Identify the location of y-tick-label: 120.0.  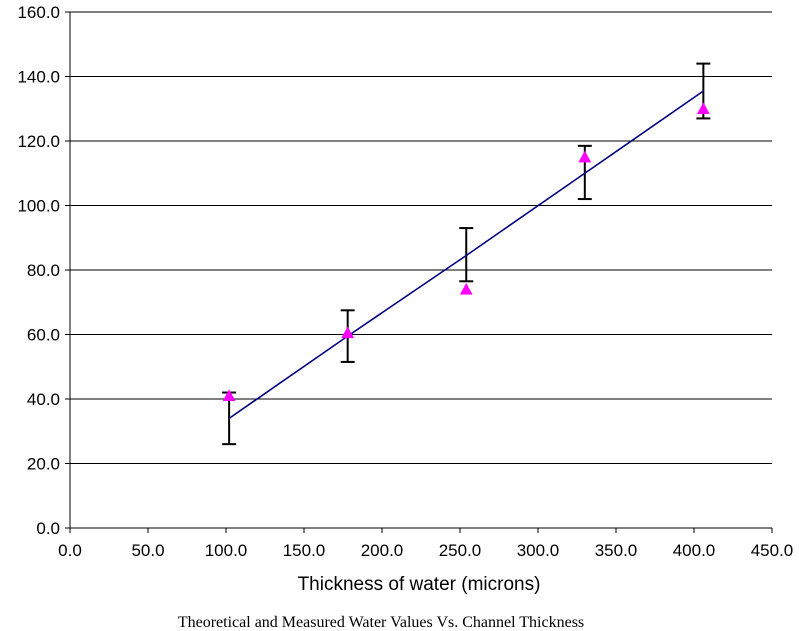
(38, 141).